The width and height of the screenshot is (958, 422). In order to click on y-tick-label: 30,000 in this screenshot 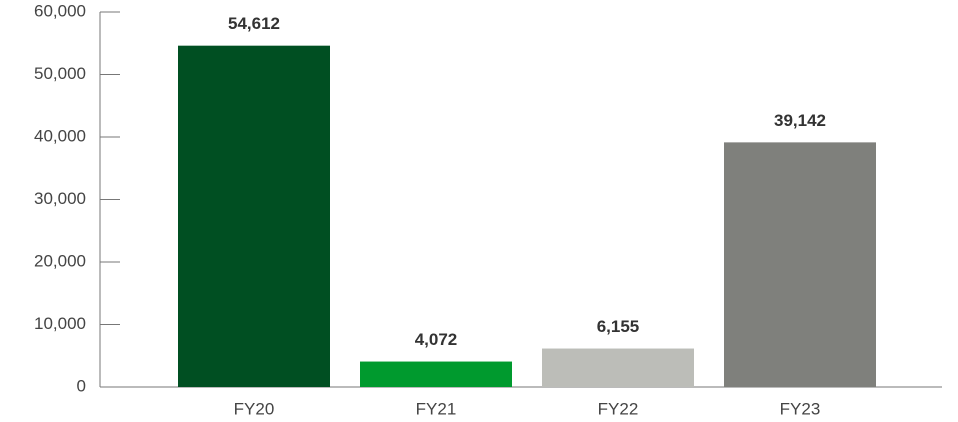, I will do `click(60, 198)`.